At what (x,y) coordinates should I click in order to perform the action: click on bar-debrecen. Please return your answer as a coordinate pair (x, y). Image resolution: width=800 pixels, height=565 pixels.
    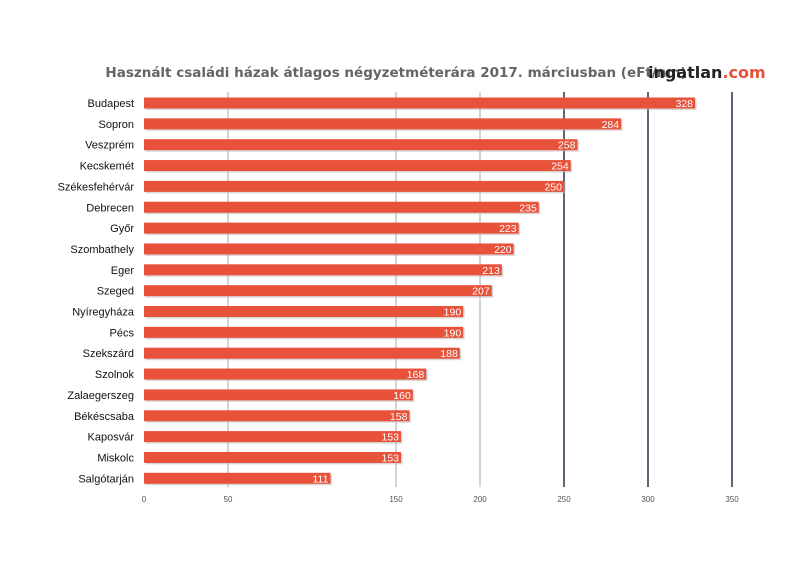
    Looking at the image, I should click on (341, 207).